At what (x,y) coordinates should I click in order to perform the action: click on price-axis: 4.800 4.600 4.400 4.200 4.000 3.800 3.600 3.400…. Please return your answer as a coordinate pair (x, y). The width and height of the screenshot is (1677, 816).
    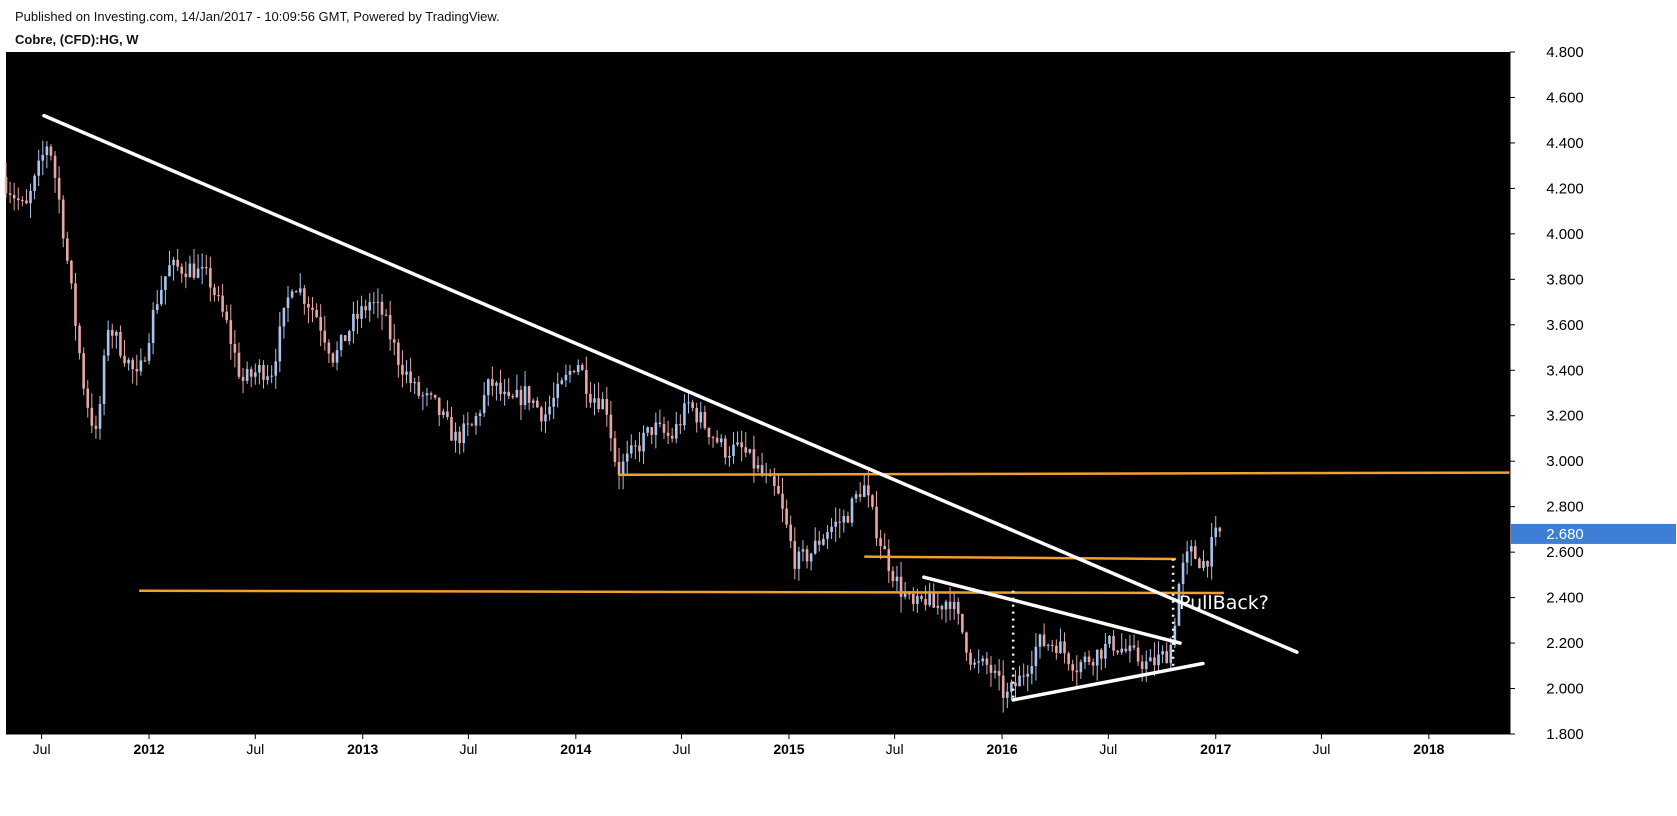
    Looking at the image, I should click on (1593, 393).